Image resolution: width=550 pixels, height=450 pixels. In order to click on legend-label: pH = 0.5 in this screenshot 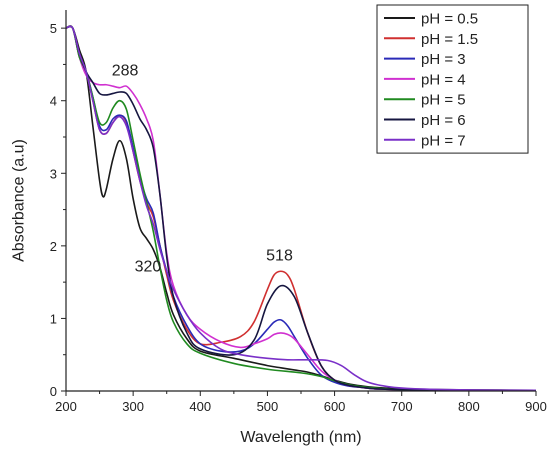, I will do `click(449, 19)`.